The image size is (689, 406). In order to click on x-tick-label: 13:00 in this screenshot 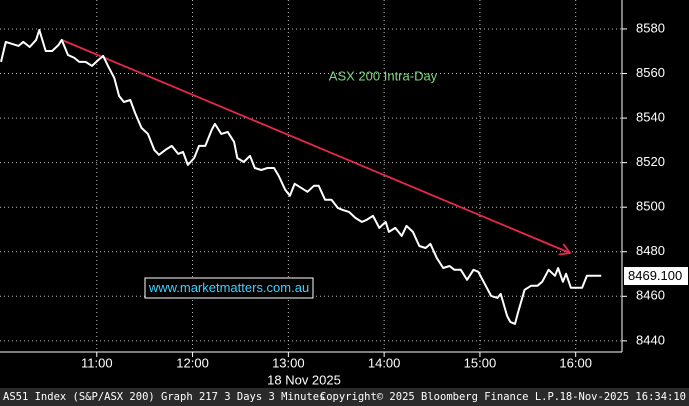, I will do `click(288, 362)`.